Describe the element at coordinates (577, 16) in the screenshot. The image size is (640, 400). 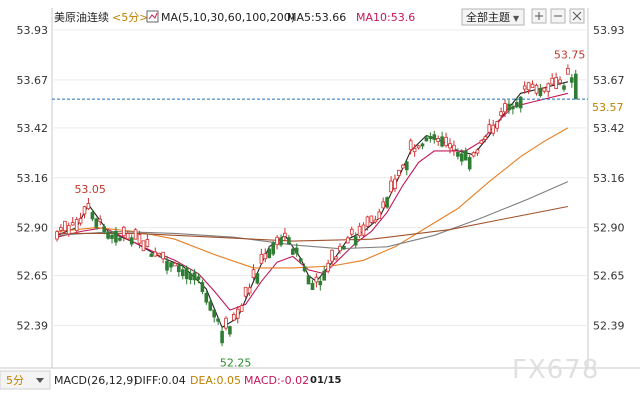
I see `close-button` at that location.